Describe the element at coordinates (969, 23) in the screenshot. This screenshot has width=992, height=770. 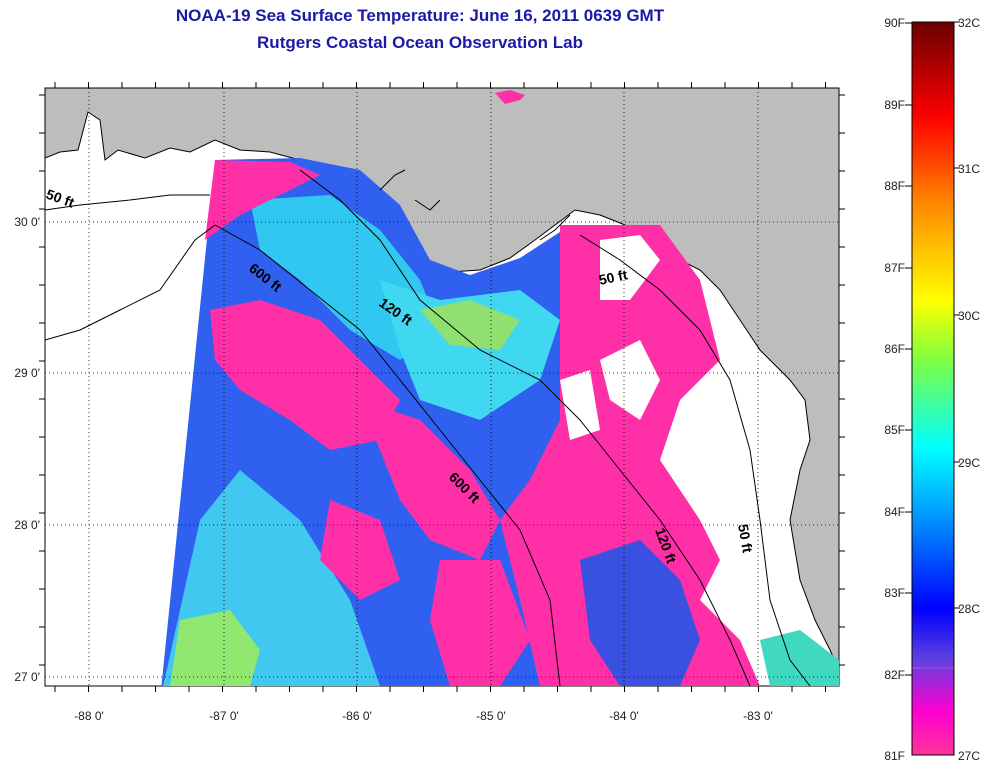
I see `colorbar-c-label: 32C` at that location.